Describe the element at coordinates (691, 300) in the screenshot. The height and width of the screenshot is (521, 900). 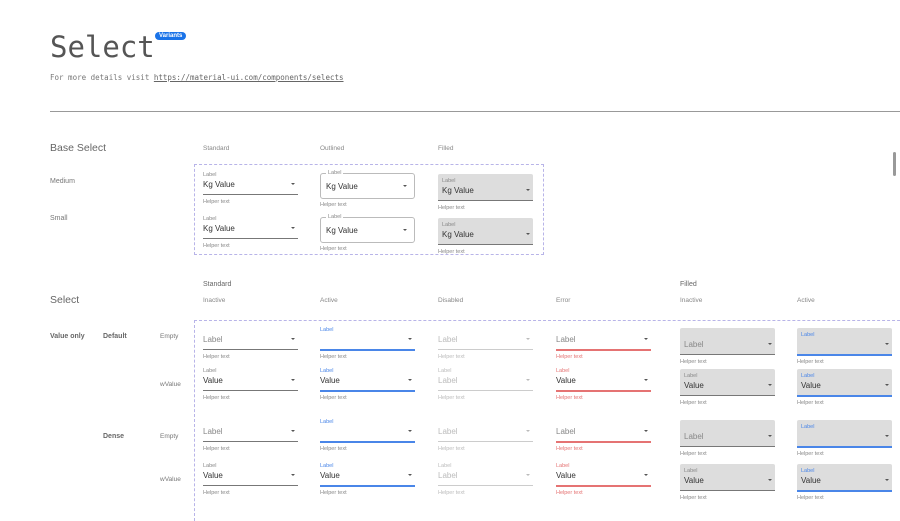
I see `col-inactive: Inactive` at that location.